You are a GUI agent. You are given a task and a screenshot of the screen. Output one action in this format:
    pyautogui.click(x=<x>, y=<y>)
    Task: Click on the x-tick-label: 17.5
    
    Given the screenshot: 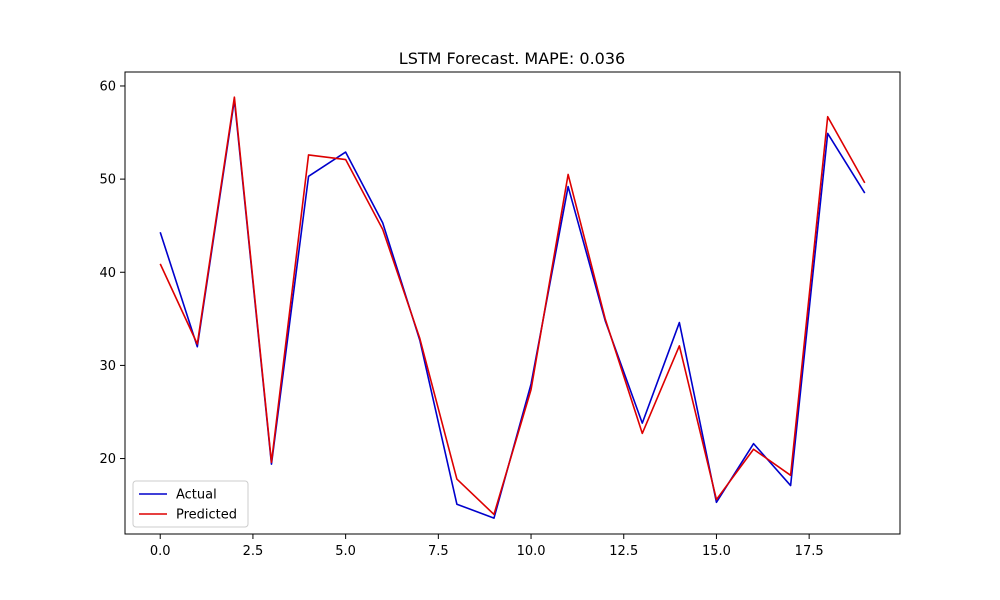 What is the action you would take?
    pyautogui.click(x=809, y=551)
    